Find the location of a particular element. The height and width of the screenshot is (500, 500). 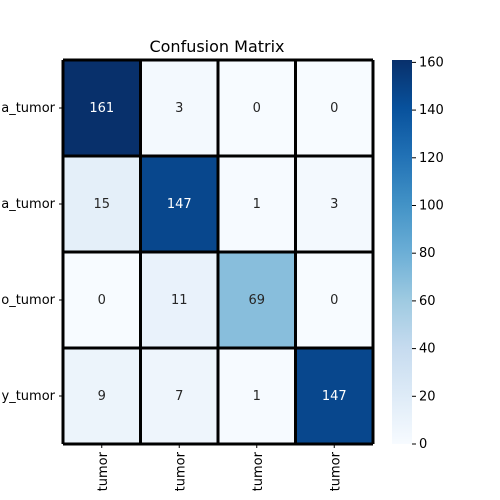

colorbar-tick-label: 20 is located at coordinates (427, 396).